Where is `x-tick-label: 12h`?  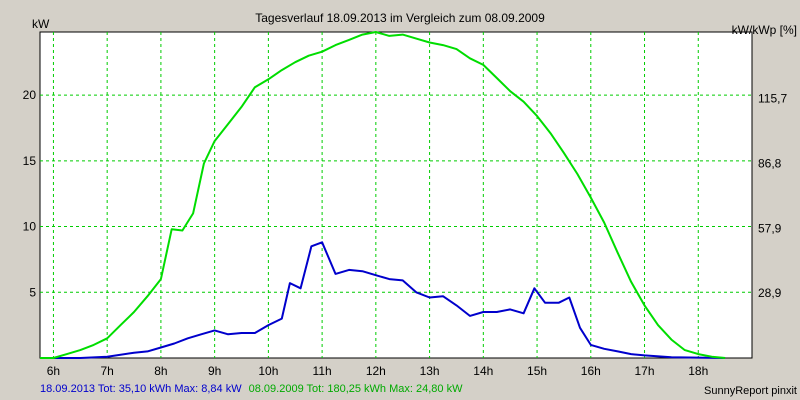
x-tick-label: 12h is located at coordinates (376, 371).